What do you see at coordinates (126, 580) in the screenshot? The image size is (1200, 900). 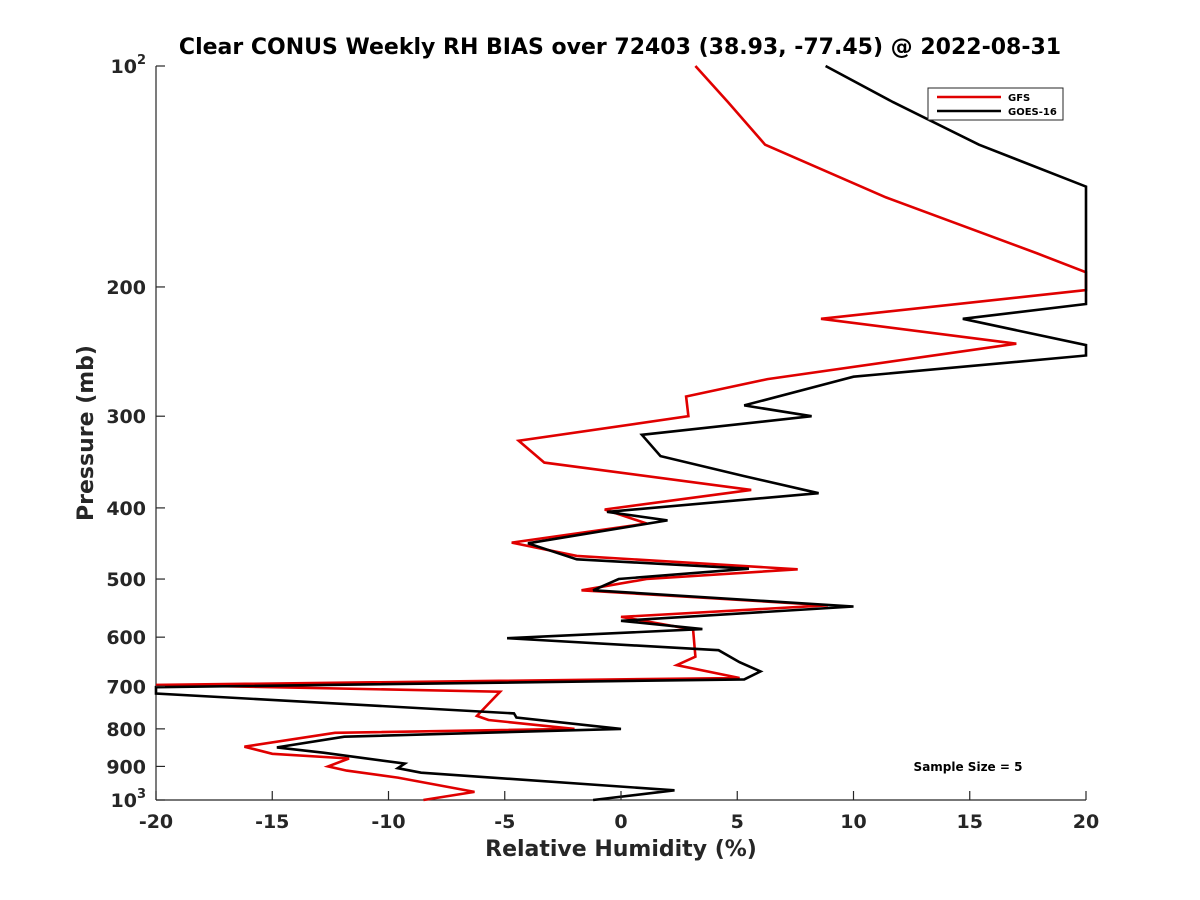 I see `y-tick-label: 500` at bounding box center [126, 580].